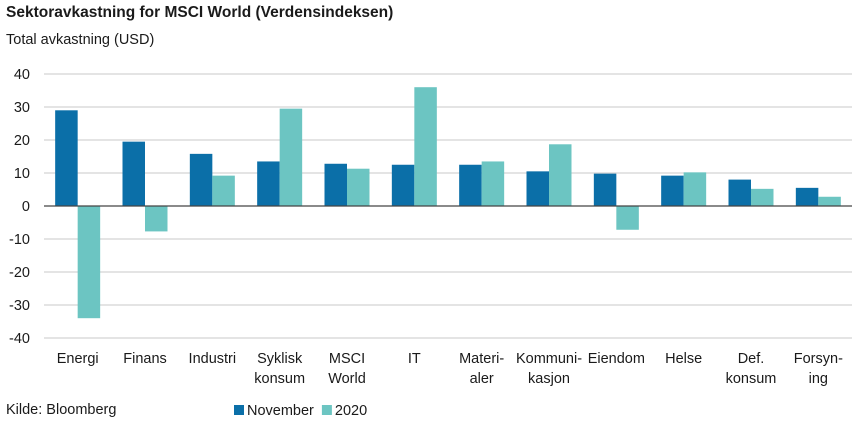  I want to click on y-tick-label: -20, so click(19, 273).